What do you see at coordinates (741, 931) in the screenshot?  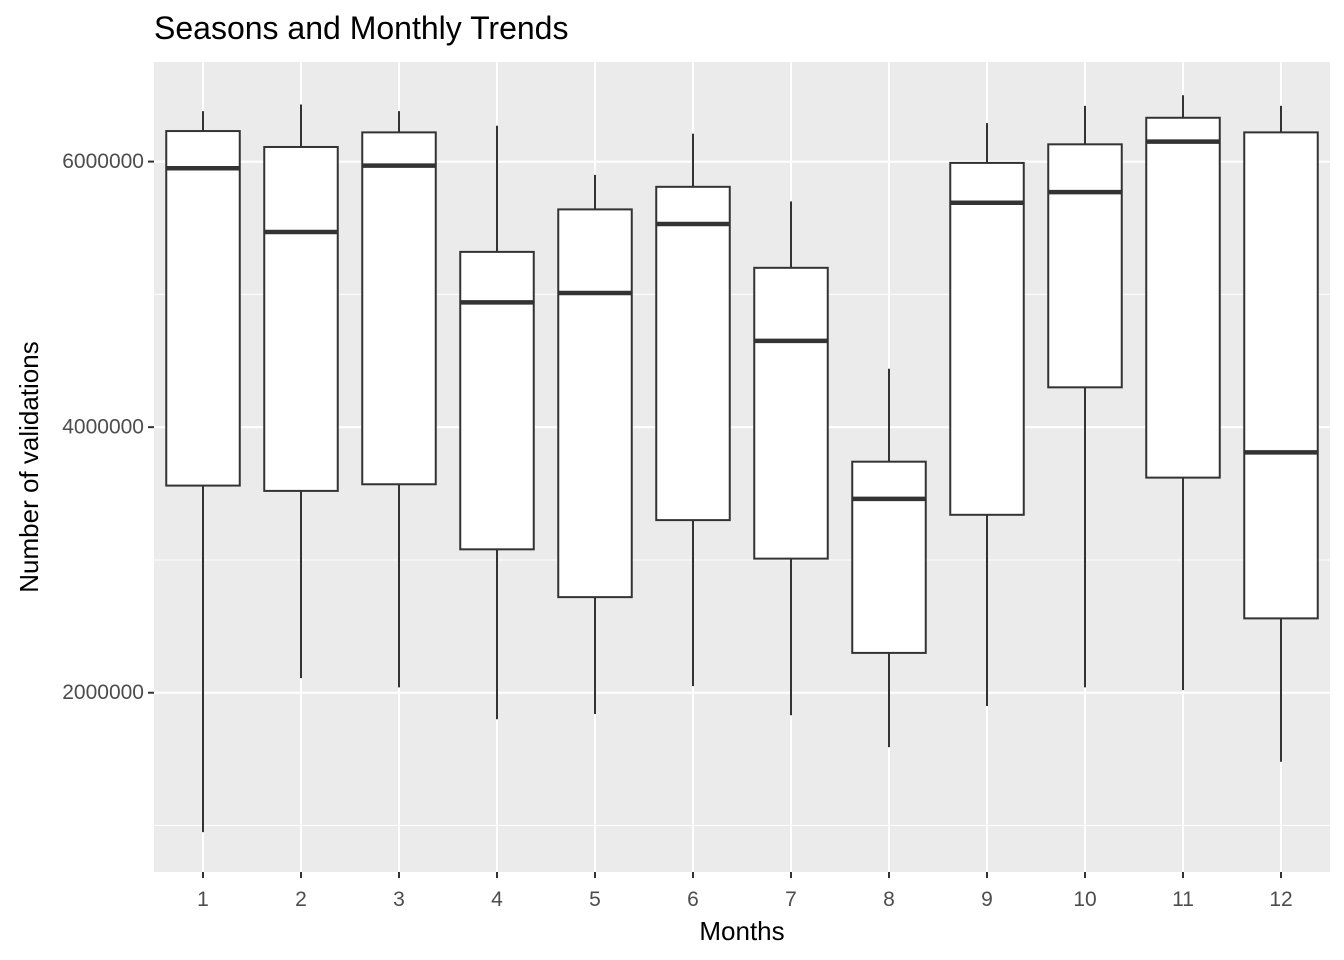 I see `x-axis-title: Months` at bounding box center [741, 931].